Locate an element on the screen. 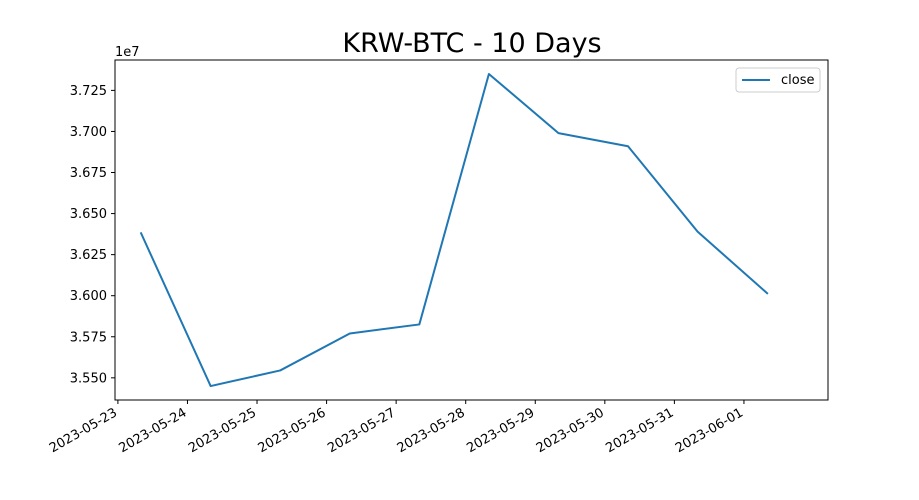  y-tick-label: 3.650 is located at coordinates (88, 214).